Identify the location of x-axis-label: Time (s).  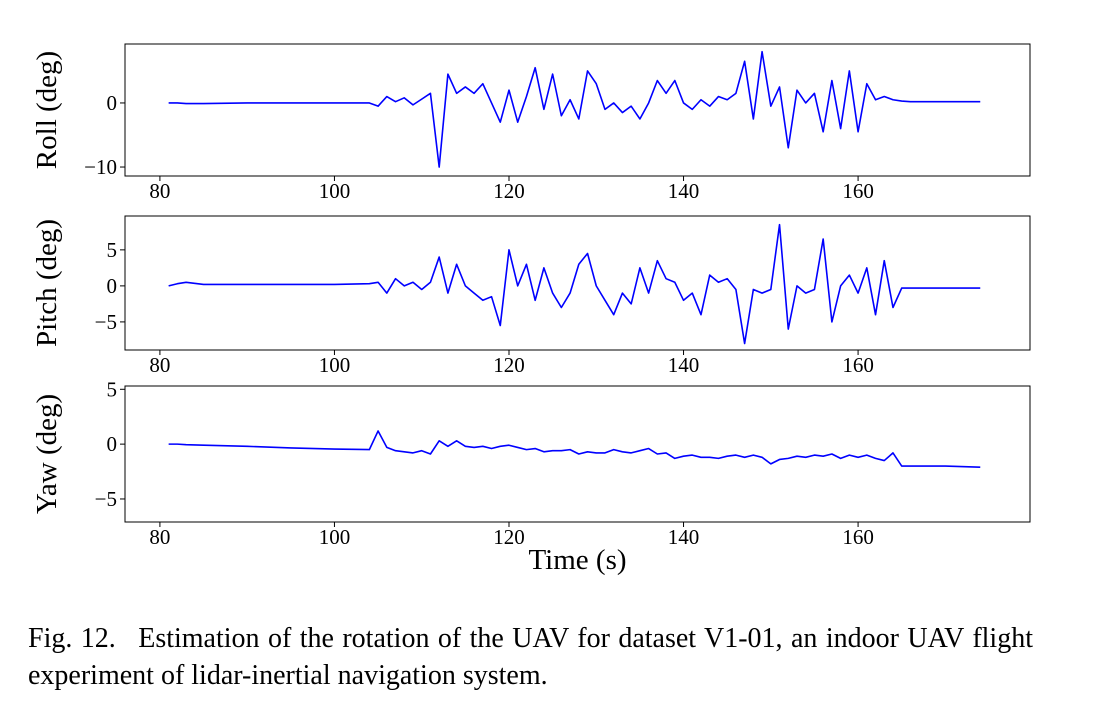
(577, 560).